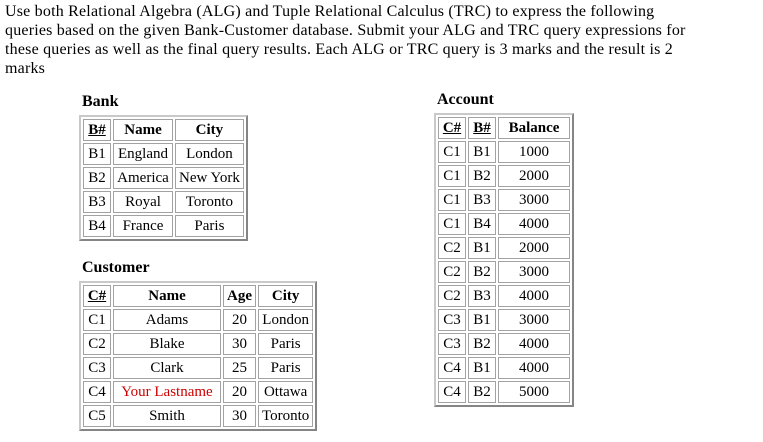 The height and width of the screenshot is (442, 763). Describe the element at coordinates (465, 99) in the screenshot. I see `account-table-title: Account` at that location.